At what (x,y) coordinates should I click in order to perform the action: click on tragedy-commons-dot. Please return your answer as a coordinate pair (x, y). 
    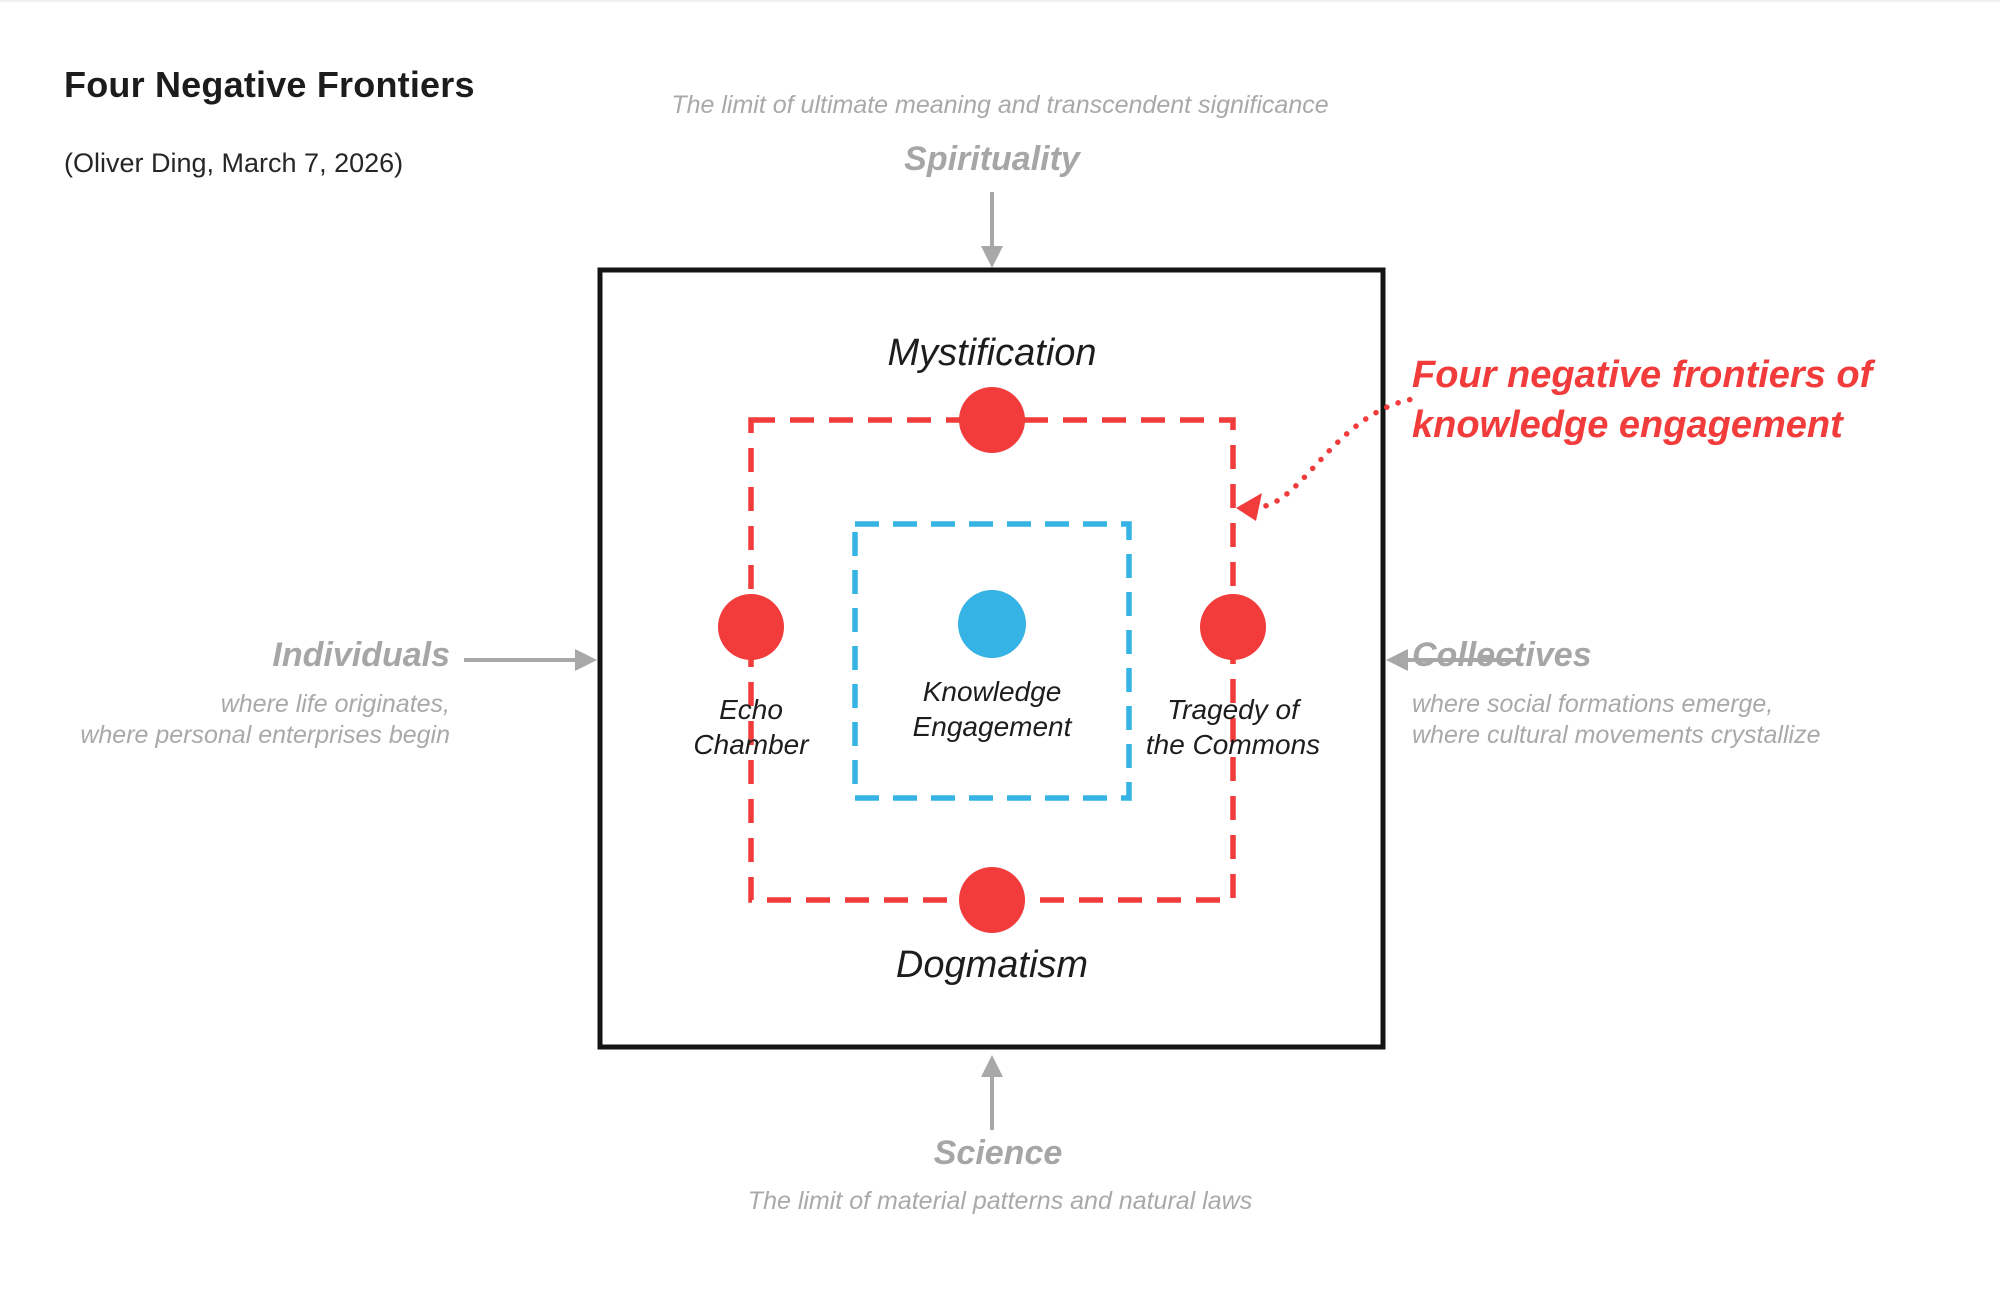
    Looking at the image, I should click on (1233, 627).